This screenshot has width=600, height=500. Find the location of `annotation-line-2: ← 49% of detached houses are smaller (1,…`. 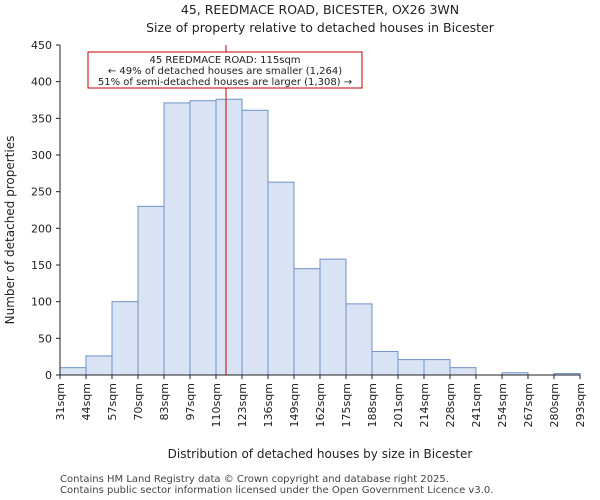

annotation-line-2: ← 49% of detached houses are smaller (1,… is located at coordinates (225, 71).